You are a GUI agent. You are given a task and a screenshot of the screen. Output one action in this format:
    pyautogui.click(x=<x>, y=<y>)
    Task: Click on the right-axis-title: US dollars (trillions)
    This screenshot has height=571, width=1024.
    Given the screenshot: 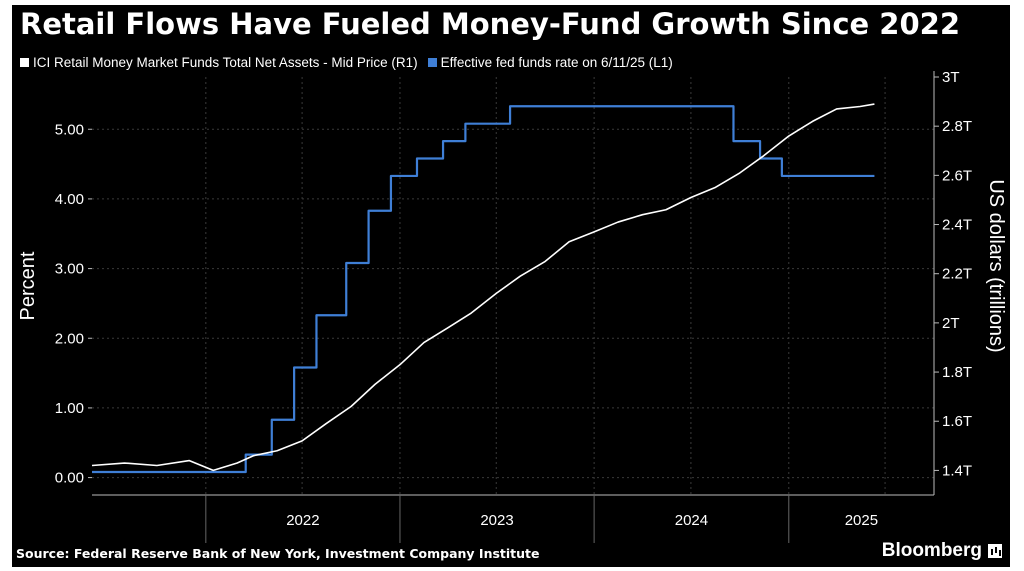 What is the action you would take?
    pyautogui.click(x=996, y=265)
    